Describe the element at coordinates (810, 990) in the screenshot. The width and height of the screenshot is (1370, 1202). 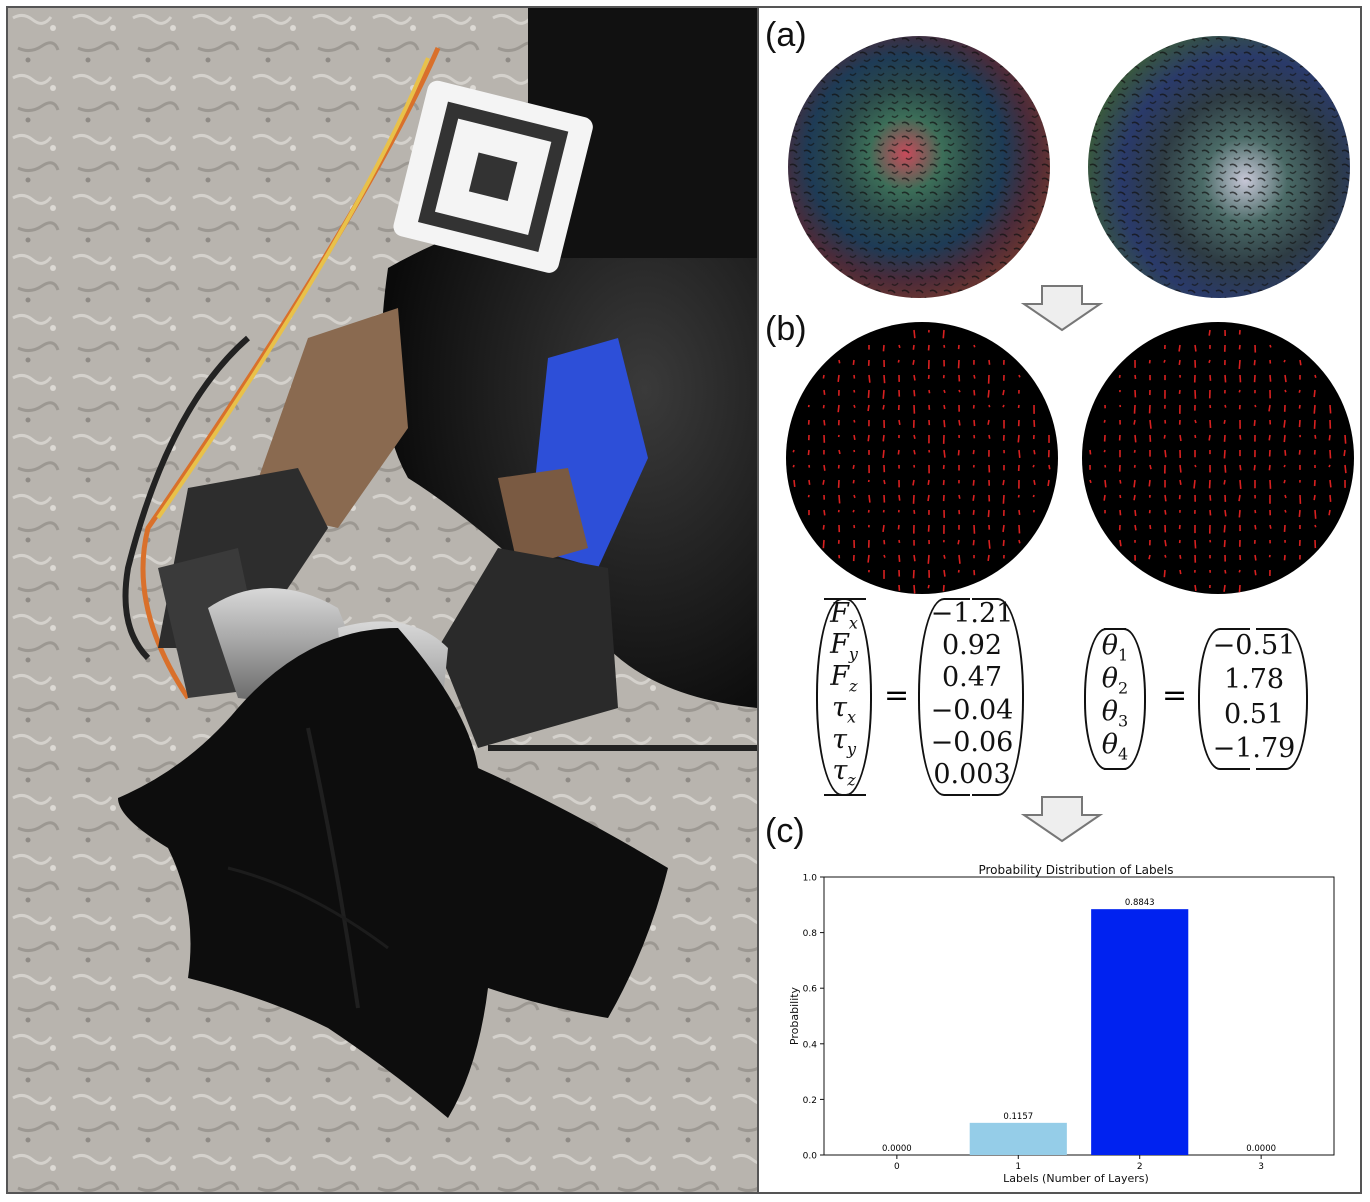
I see `y-tick-label: 0.6` at that location.